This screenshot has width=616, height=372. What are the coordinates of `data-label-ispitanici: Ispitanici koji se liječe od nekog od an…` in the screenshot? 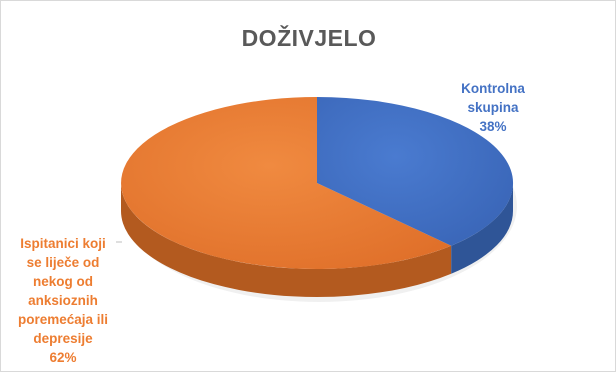 It's located at (63, 300).